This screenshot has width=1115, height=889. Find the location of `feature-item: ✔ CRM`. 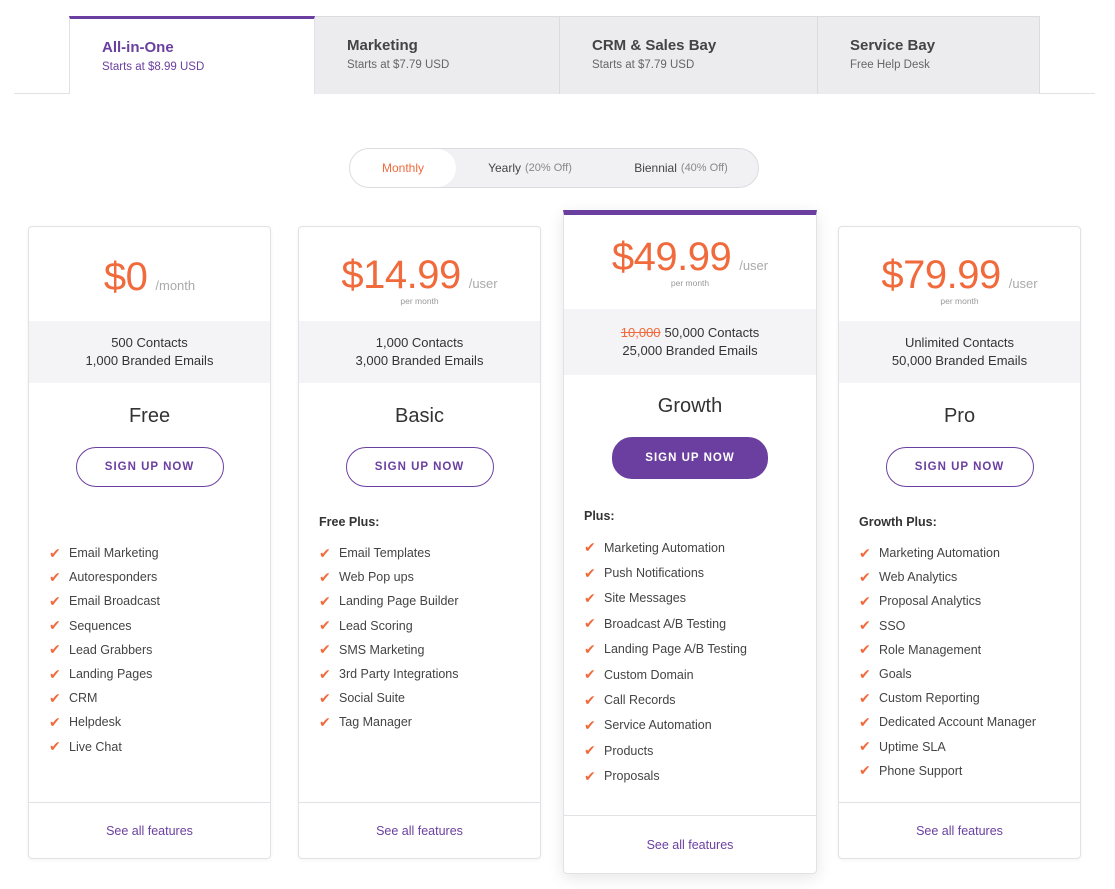

feature-item: ✔ CRM is located at coordinates (159, 698).